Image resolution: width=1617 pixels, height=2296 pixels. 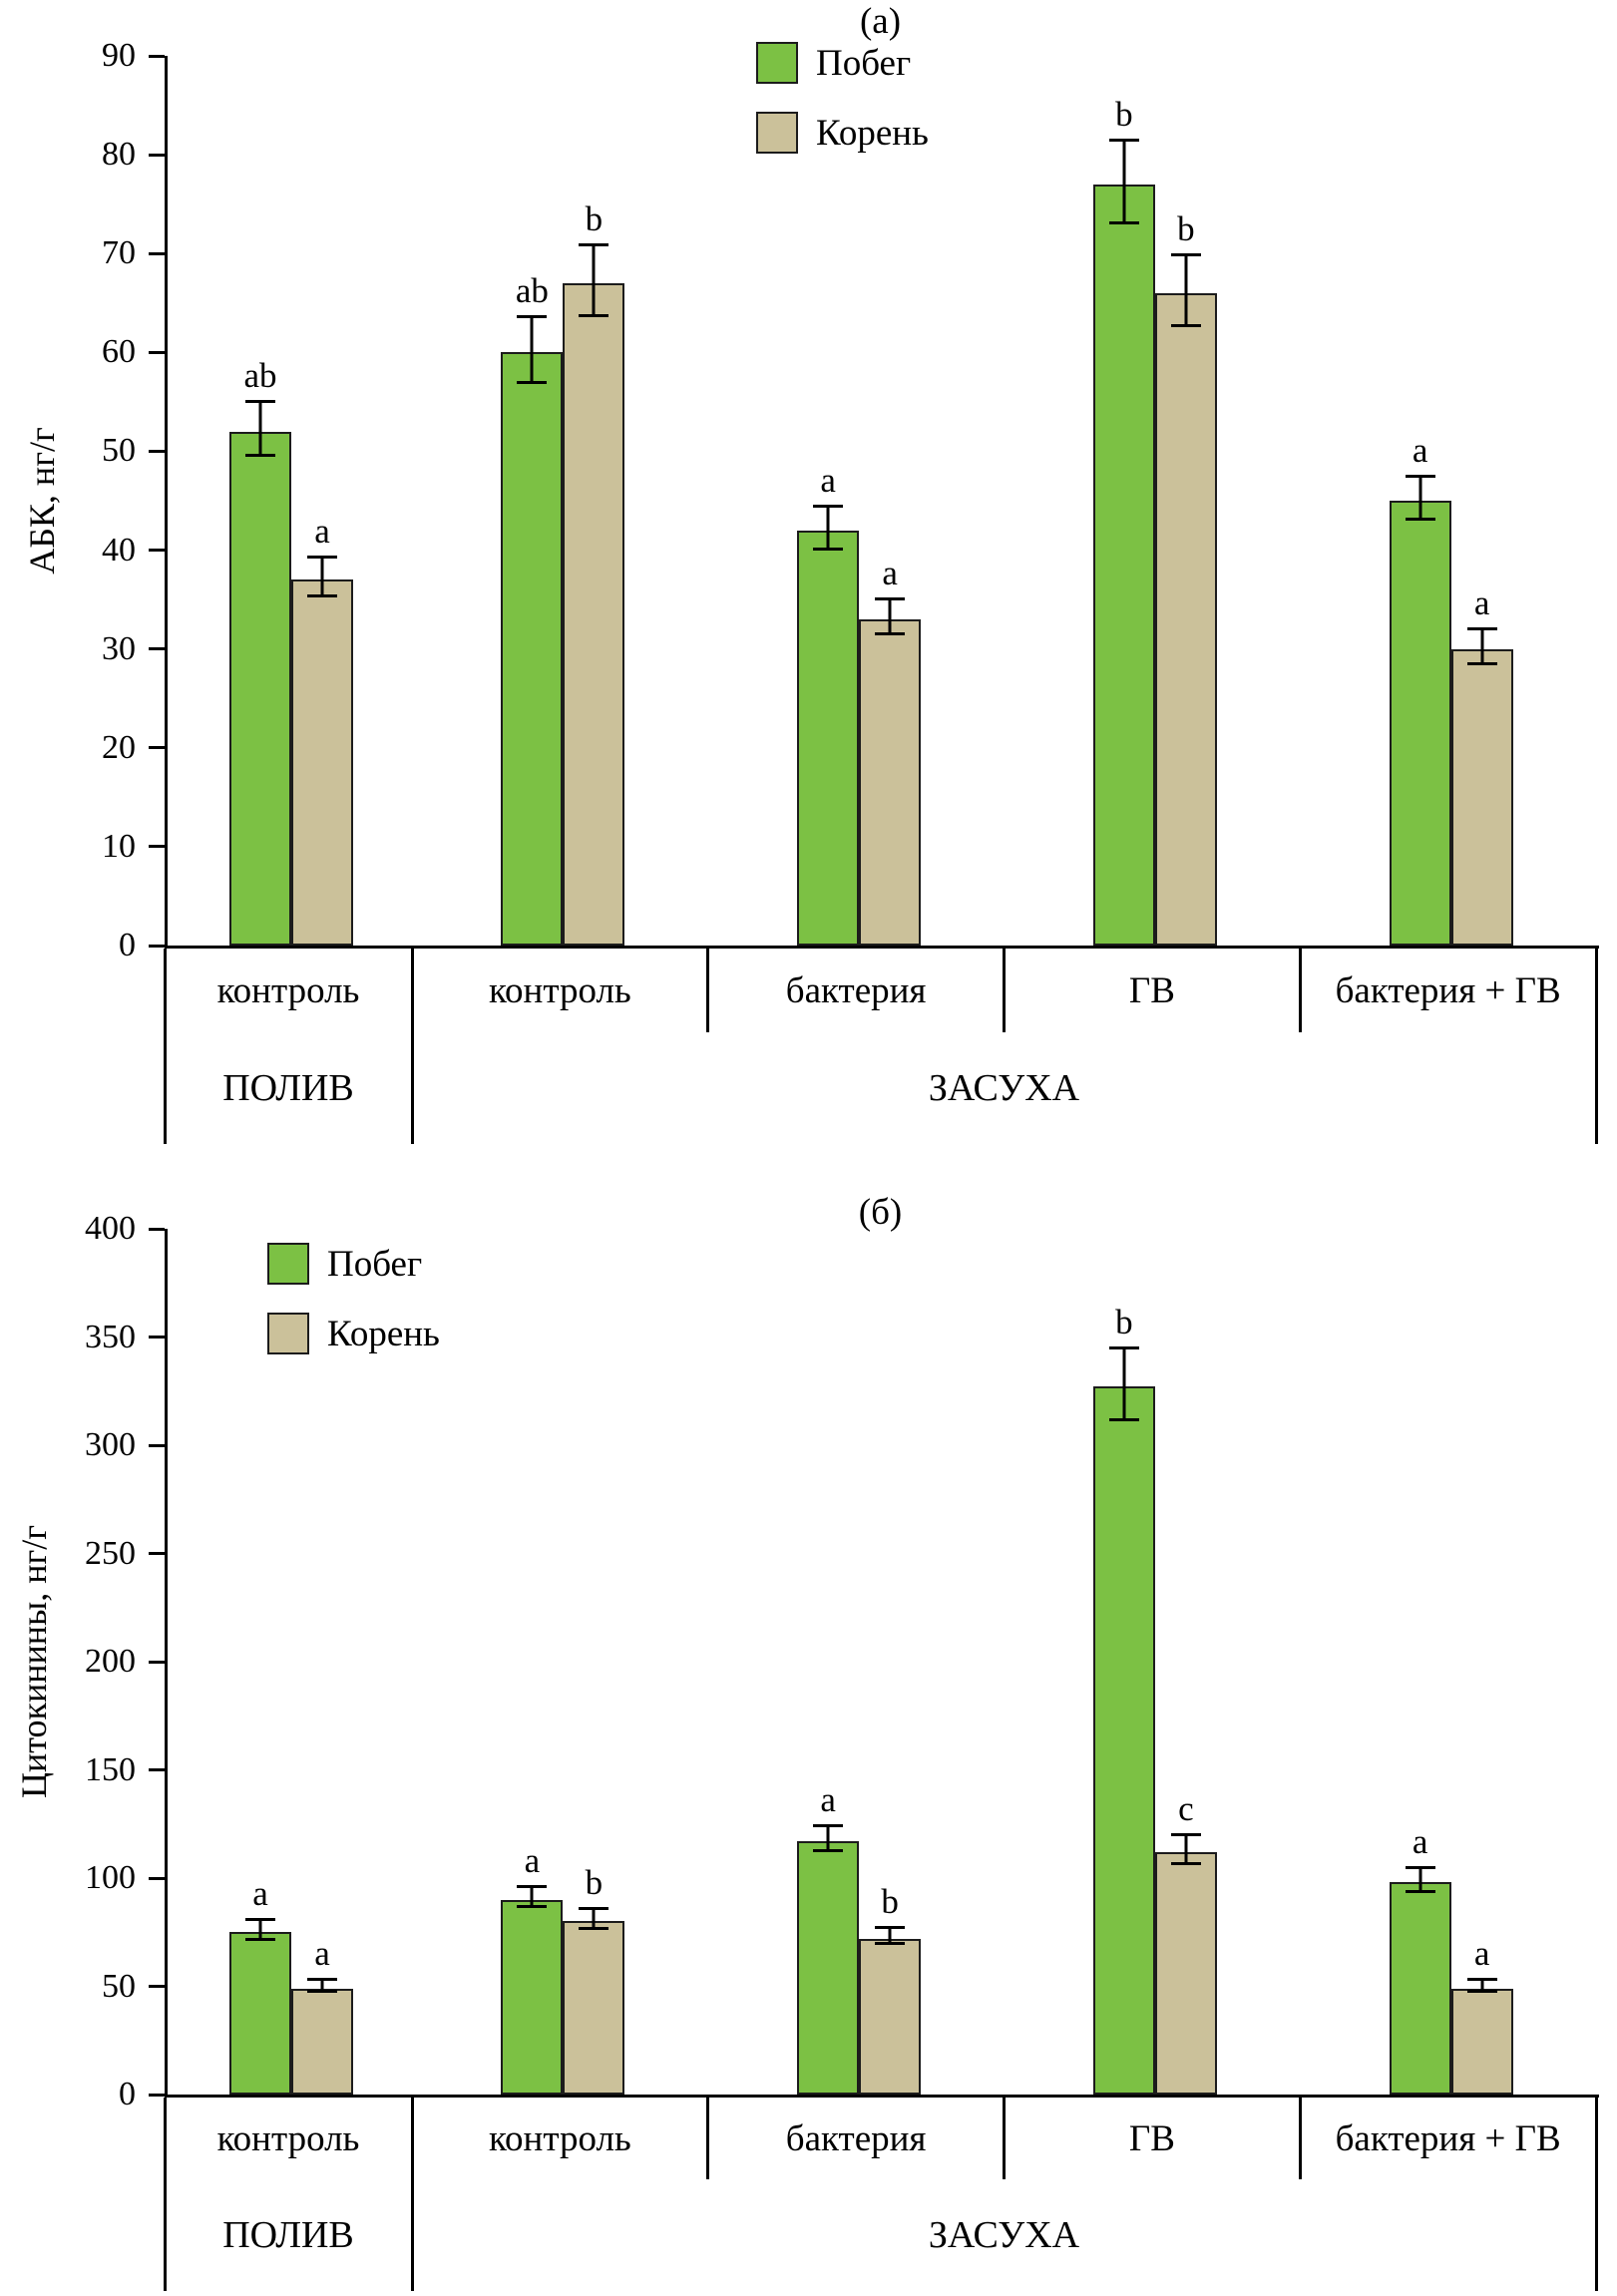 I want to click on panel-b-label: (б), so click(x=880, y=1212).